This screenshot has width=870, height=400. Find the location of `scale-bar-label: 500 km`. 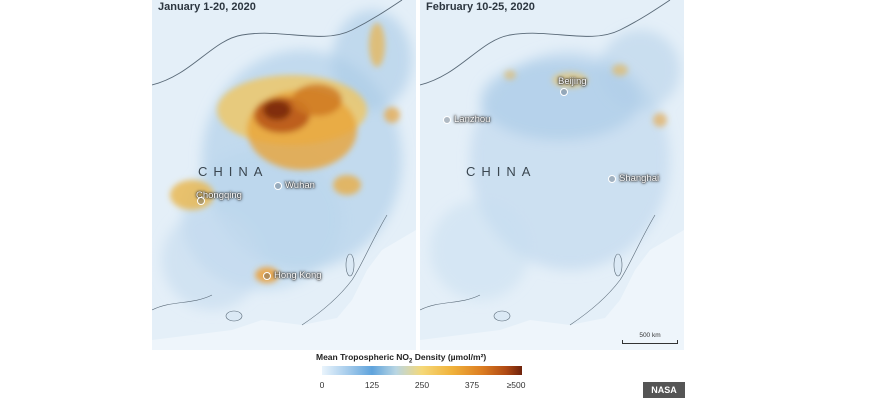

scale-bar-label: 500 km is located at coordinates (650, 335).